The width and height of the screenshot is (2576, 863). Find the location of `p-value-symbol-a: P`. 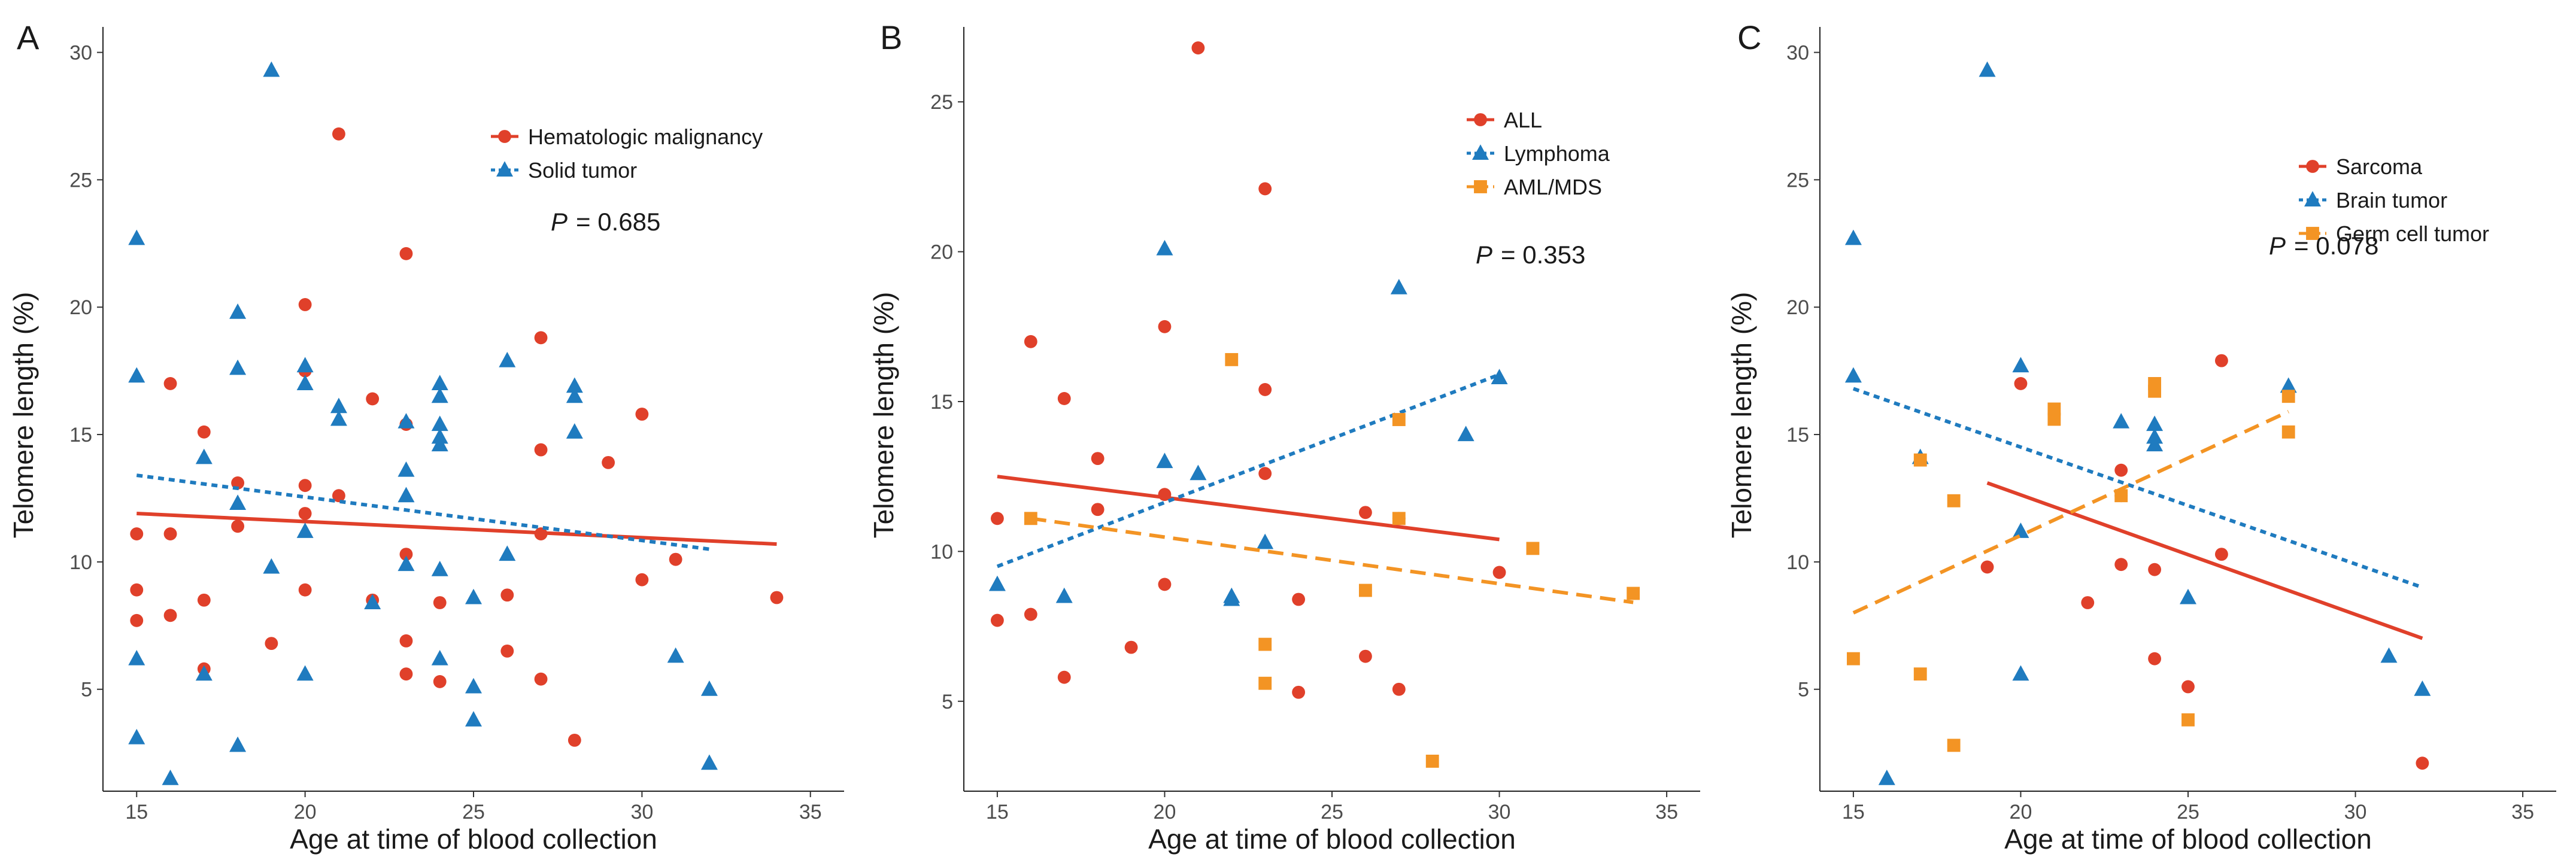

p-value-symbol-a: P is located at coordinates (559, 222).